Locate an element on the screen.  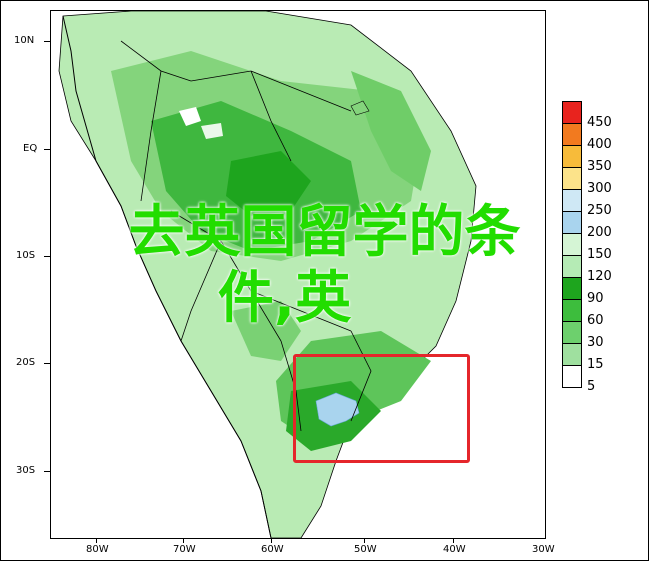
legend-label: 200 is located at coordinates (599, 232).